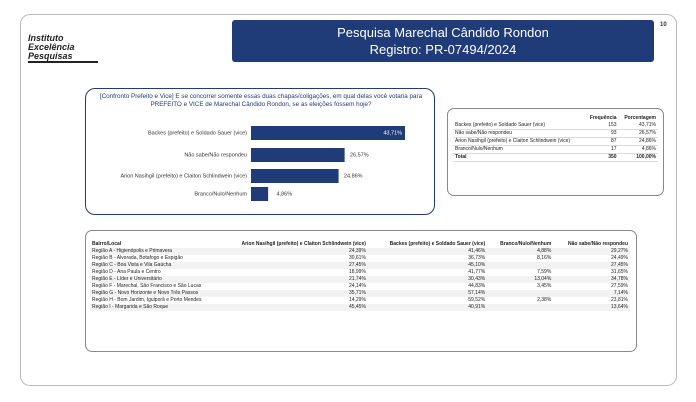 This screenshot has width=696, height=402. What do you see at coordinates (619, 258) in the screenshot?
I see `cell: 24,49%` at bounding box center [619, 258].